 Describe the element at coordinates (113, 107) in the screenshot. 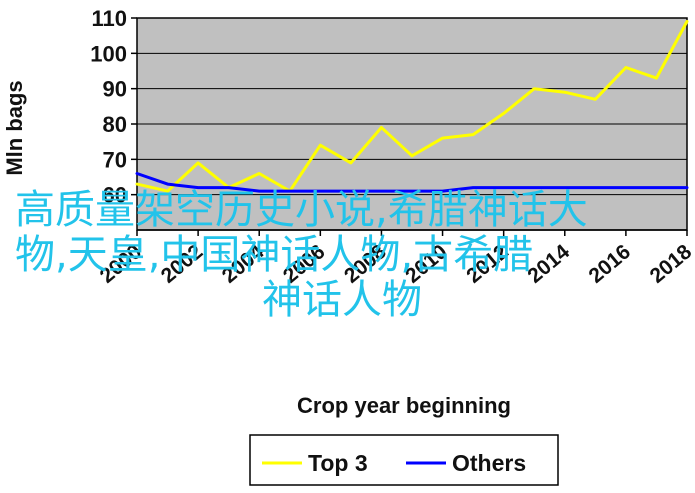

I see `y-axis-ticks: 60 70 80 90 100 110` at that location.